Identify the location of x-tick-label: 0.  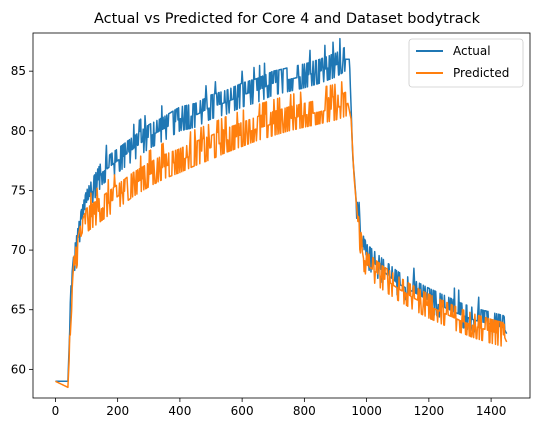
(56, 411).